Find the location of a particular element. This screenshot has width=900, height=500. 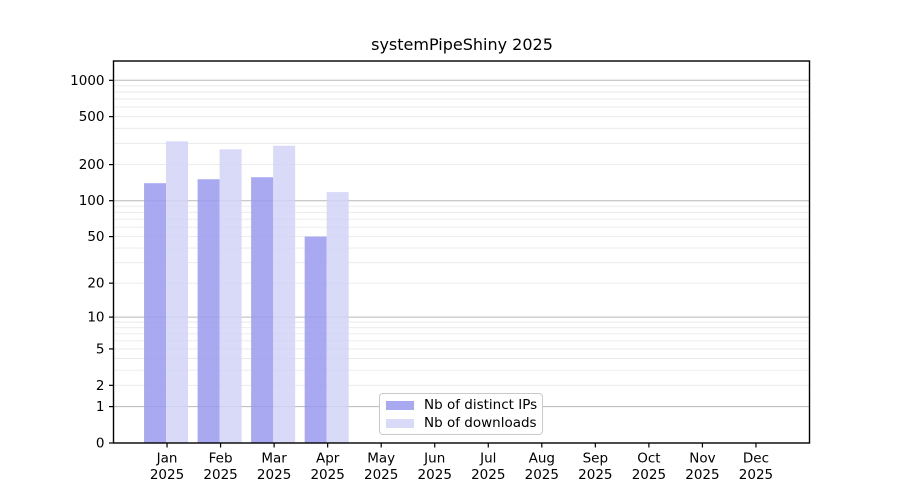

x-tick-label-month: Jun is located at coordinates (434, 459).